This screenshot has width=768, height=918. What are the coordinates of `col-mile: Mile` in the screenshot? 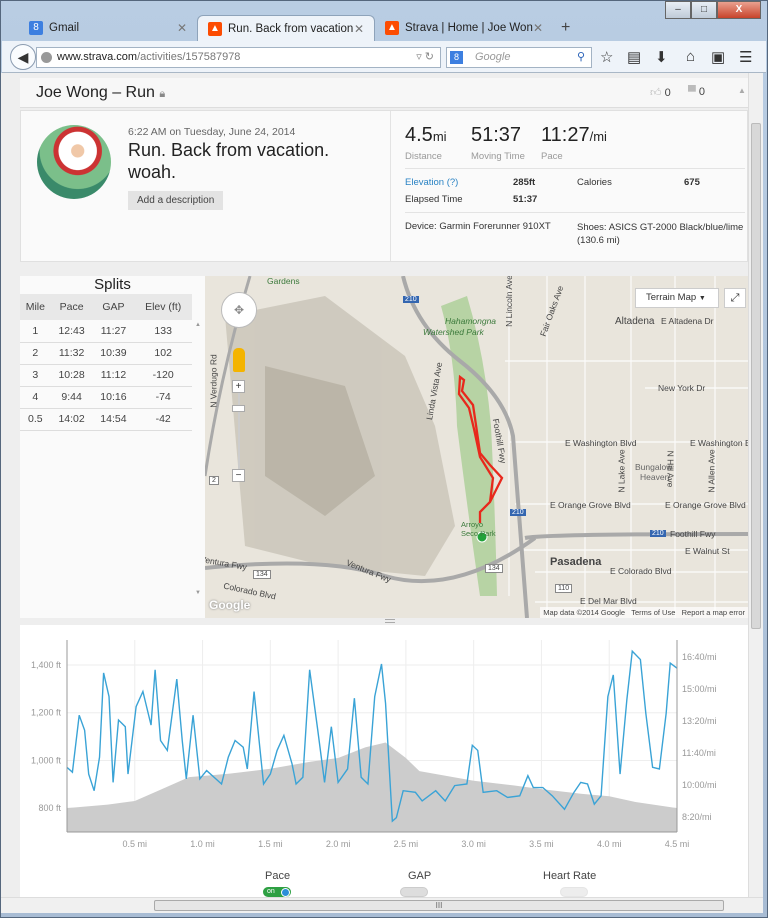 It's located at (35, 307).